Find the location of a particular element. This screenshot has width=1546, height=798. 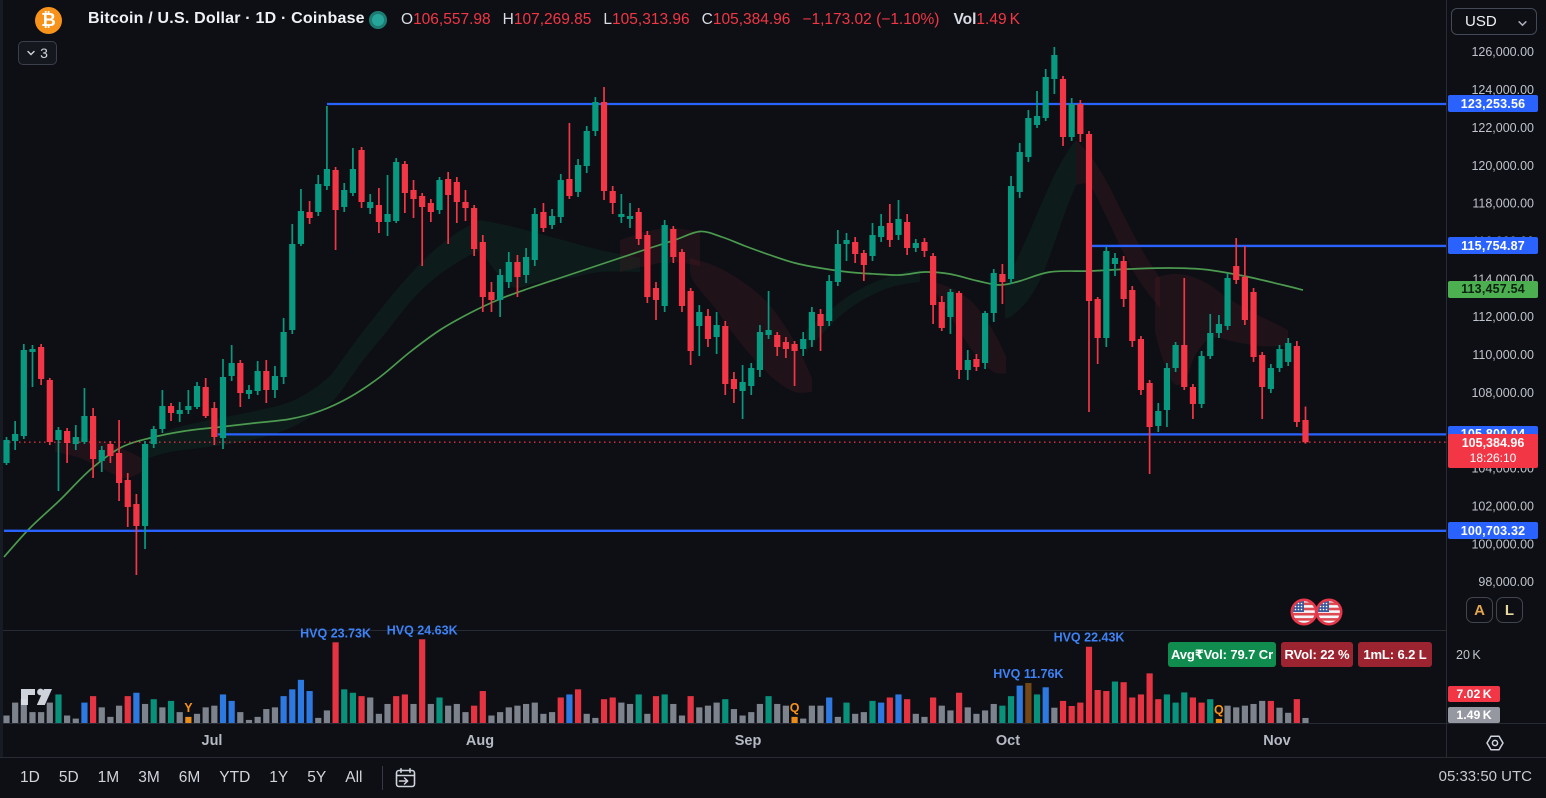

symbol-title: Bitcoin / U.S. Dollar · 1D · Coinbase is located at coordinates (226, 18).